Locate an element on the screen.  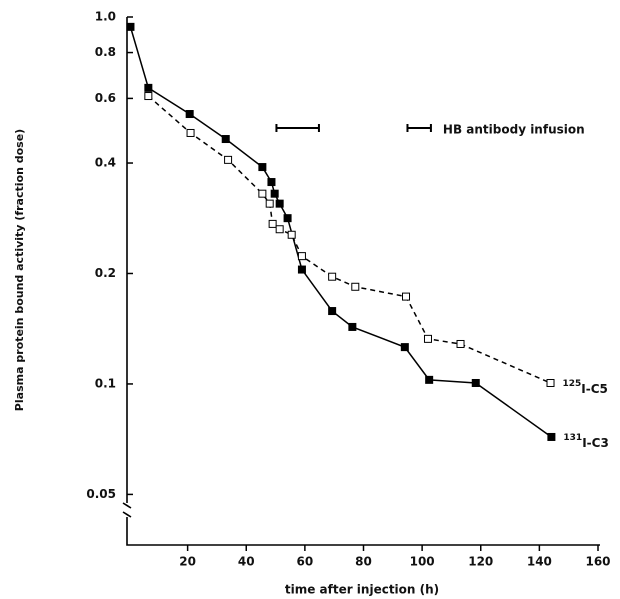
y-tick-label: 1.0 is located at coordinates (105, 17).